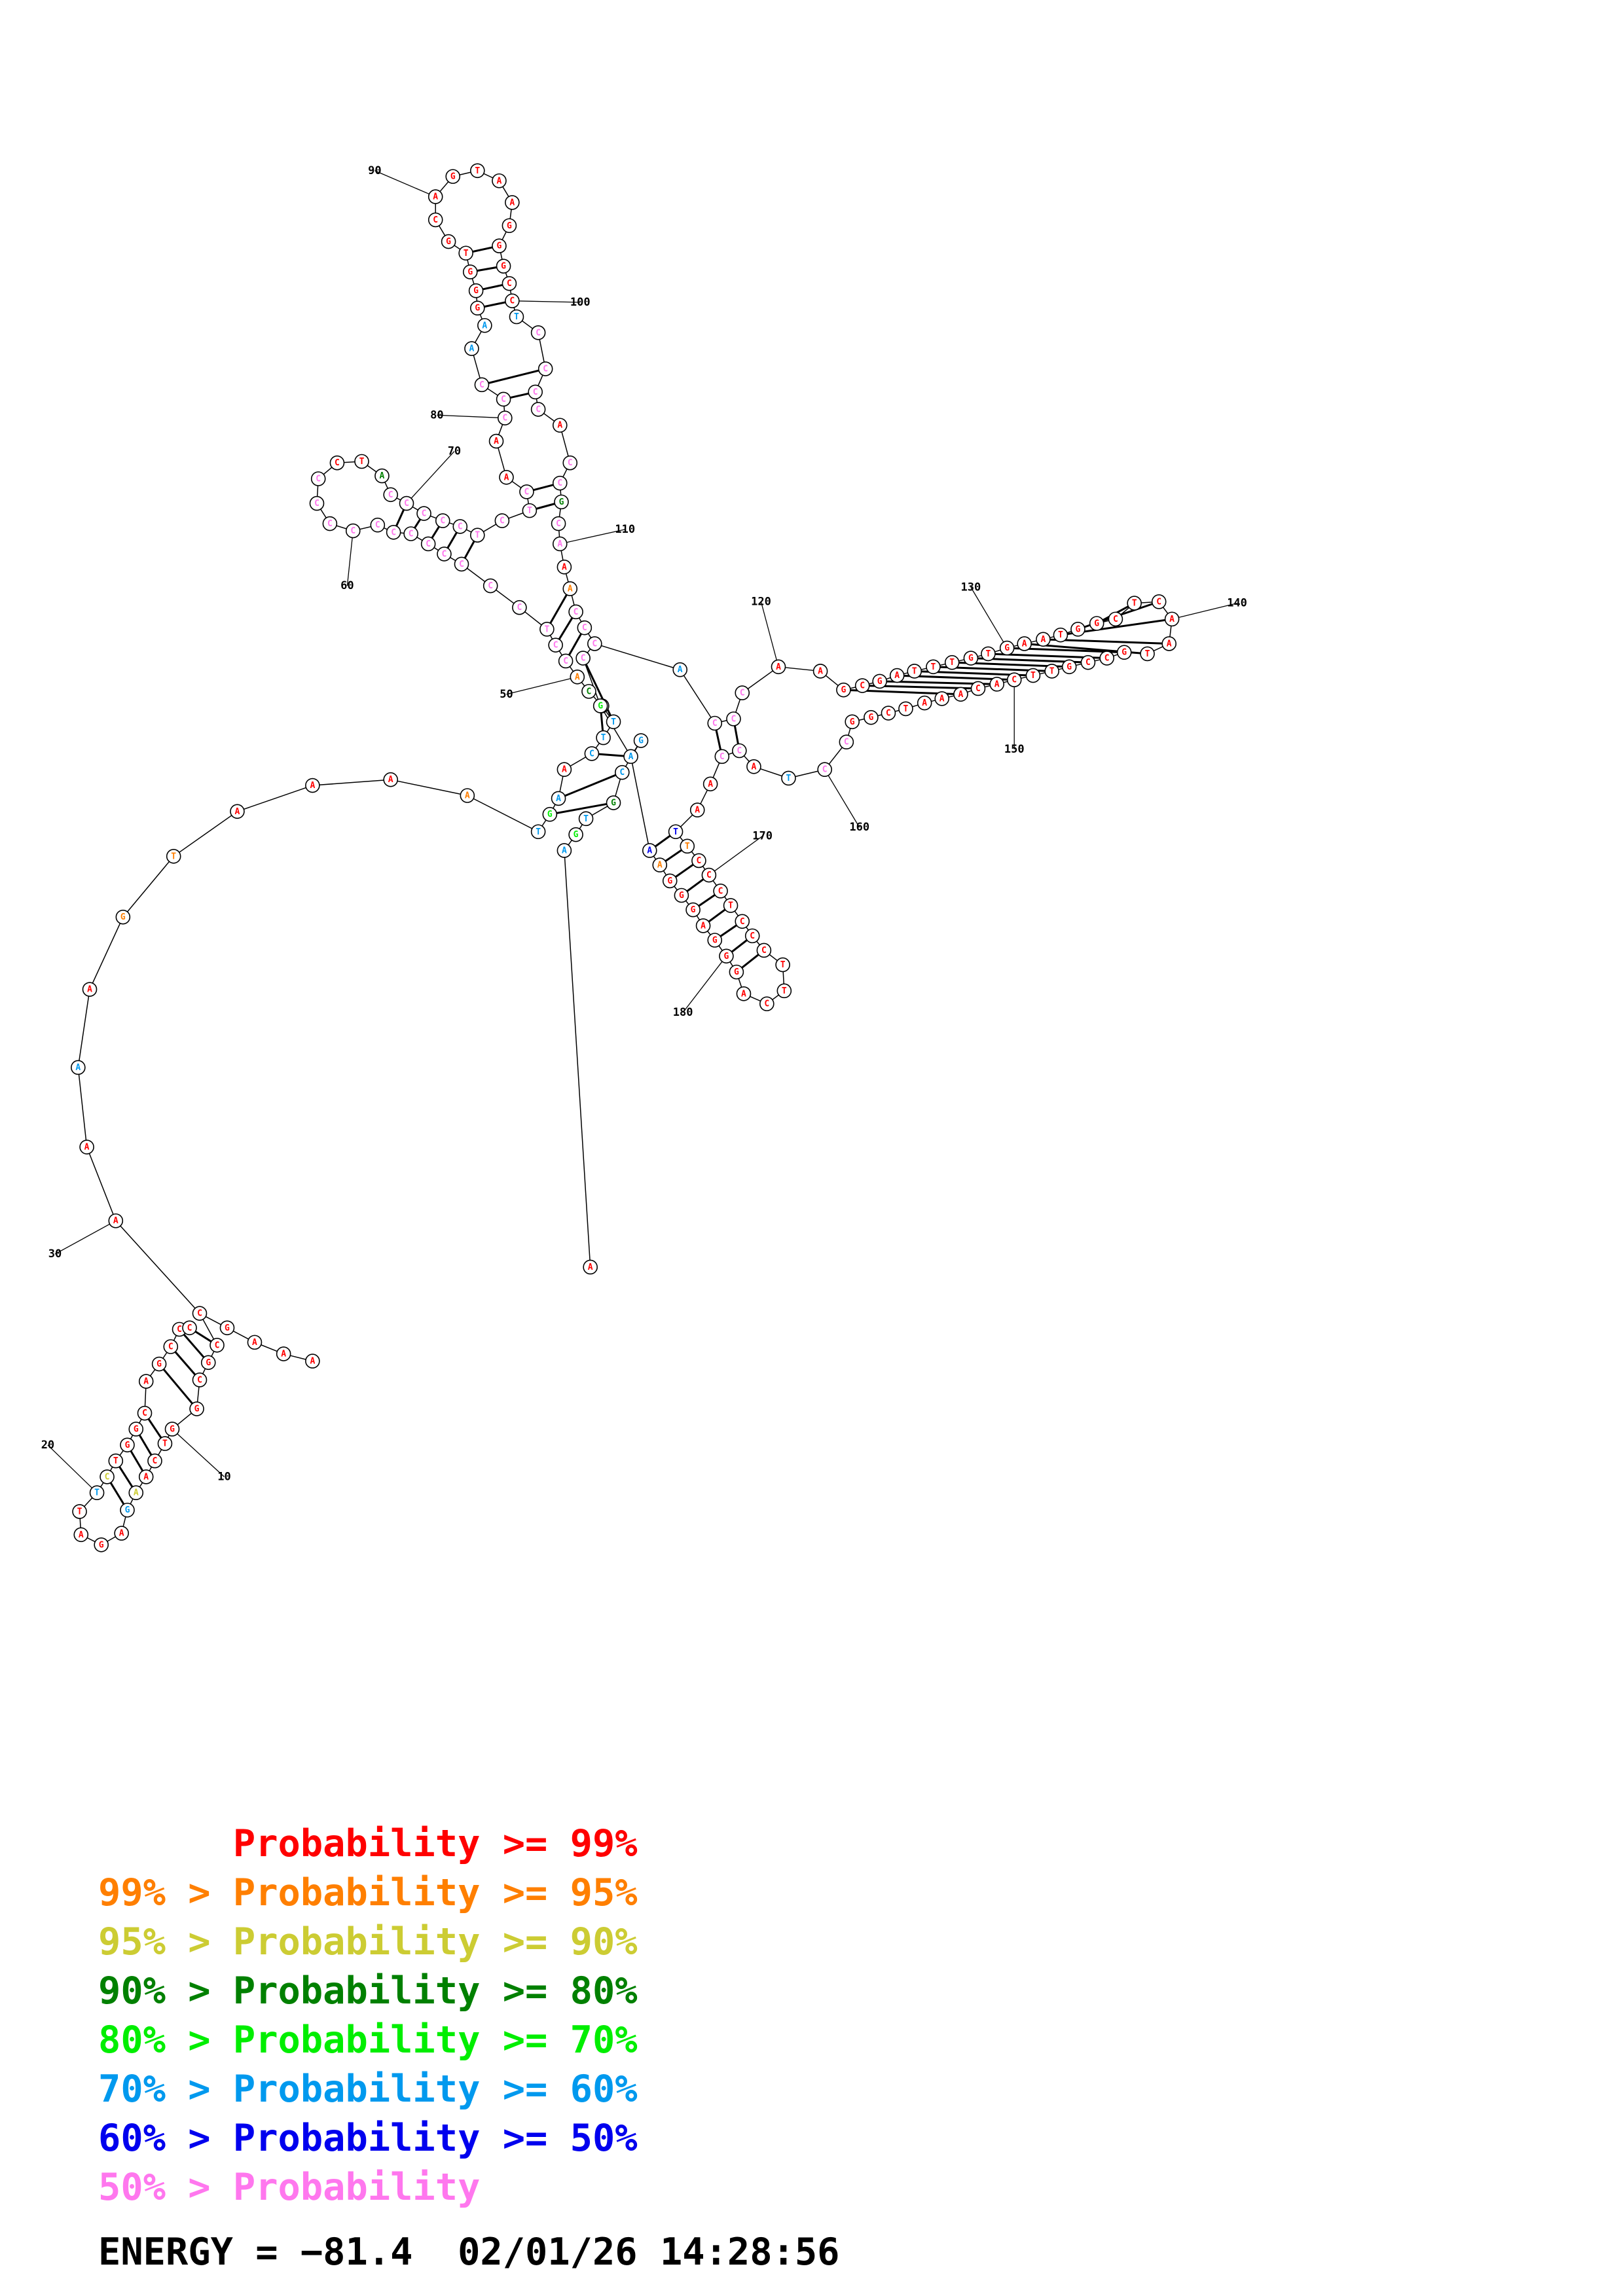 This screenshot has width=1623, height=2296. Describe the element at coordinates (368, 1942) in the screenshot. I see `legend-row: 95% > Probability >= 90%` at that location.